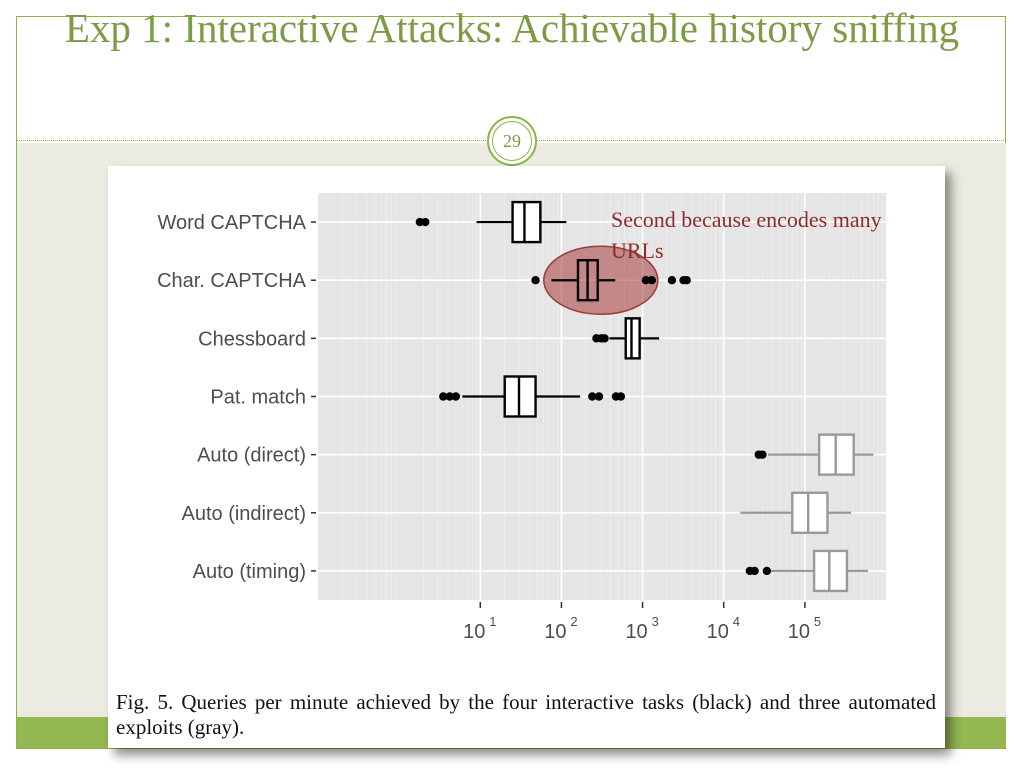 This screenshot has height=768, width=1024. I want to click on x-tick-exponent: 3, so click(655, 621).